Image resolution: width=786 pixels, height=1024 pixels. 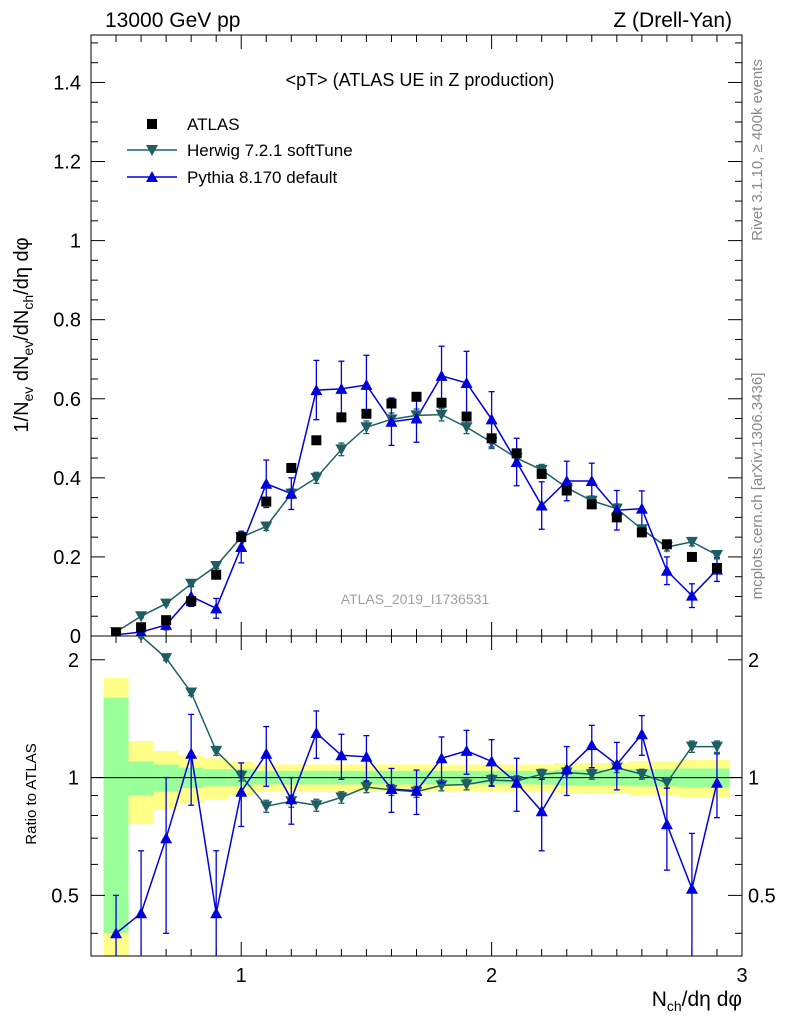 What do you see at coordinates (23, 334) in the screenshot?
I see `y-axis-label-main: 1/Nev dNev/dNch/dη dφ` at bounding box center [23, 334].